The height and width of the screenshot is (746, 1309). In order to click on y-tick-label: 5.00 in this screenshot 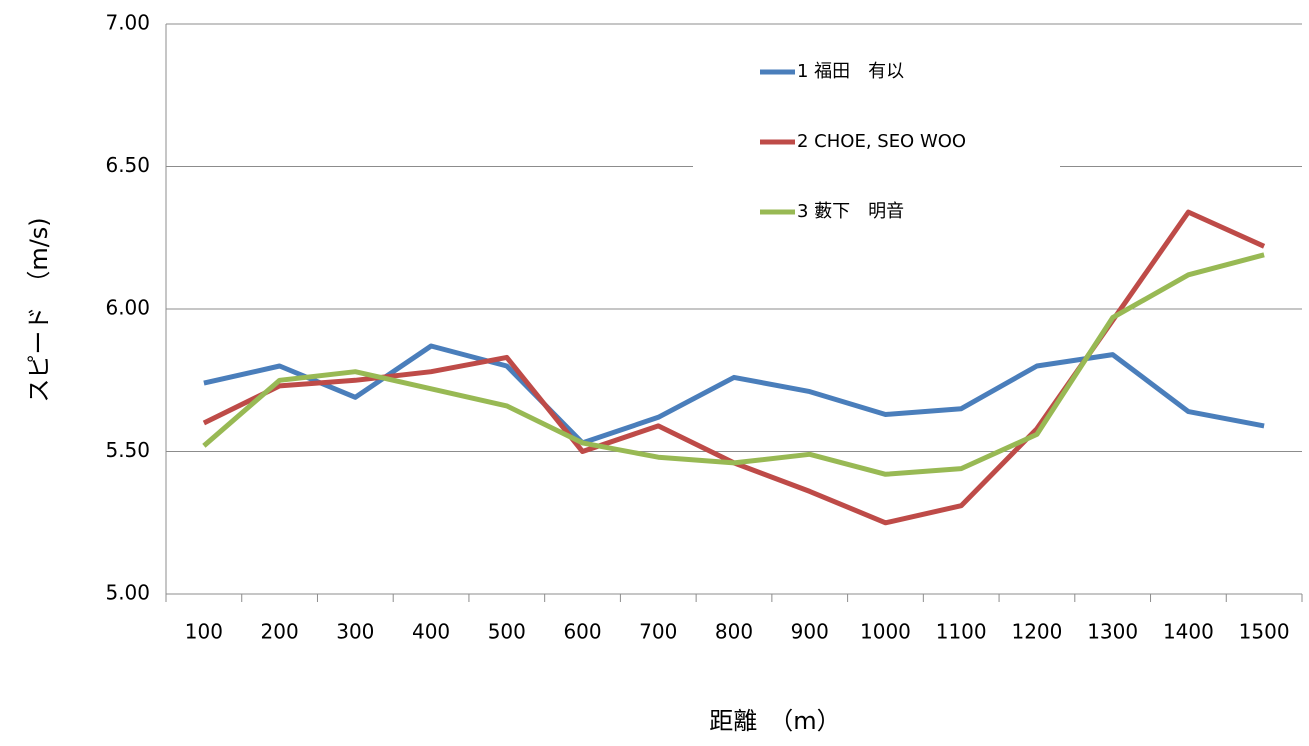, I will do `click(127, 593)`.